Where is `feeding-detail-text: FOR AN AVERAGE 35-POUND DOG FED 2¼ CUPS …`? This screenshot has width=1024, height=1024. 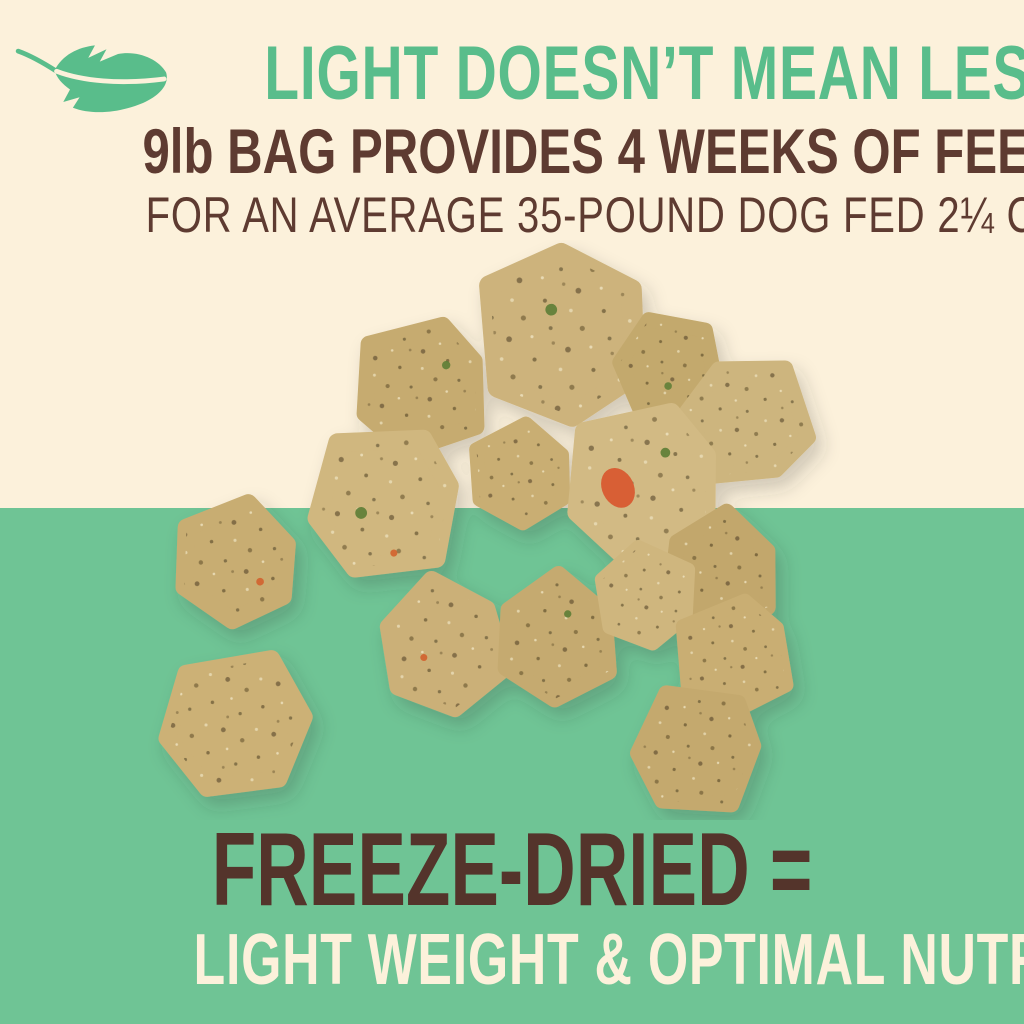 feeding-detail-text: FOR AN AVERAGE 35-POUND DOG FED 2¼ CUPS … is located at coordinates (584, 215).